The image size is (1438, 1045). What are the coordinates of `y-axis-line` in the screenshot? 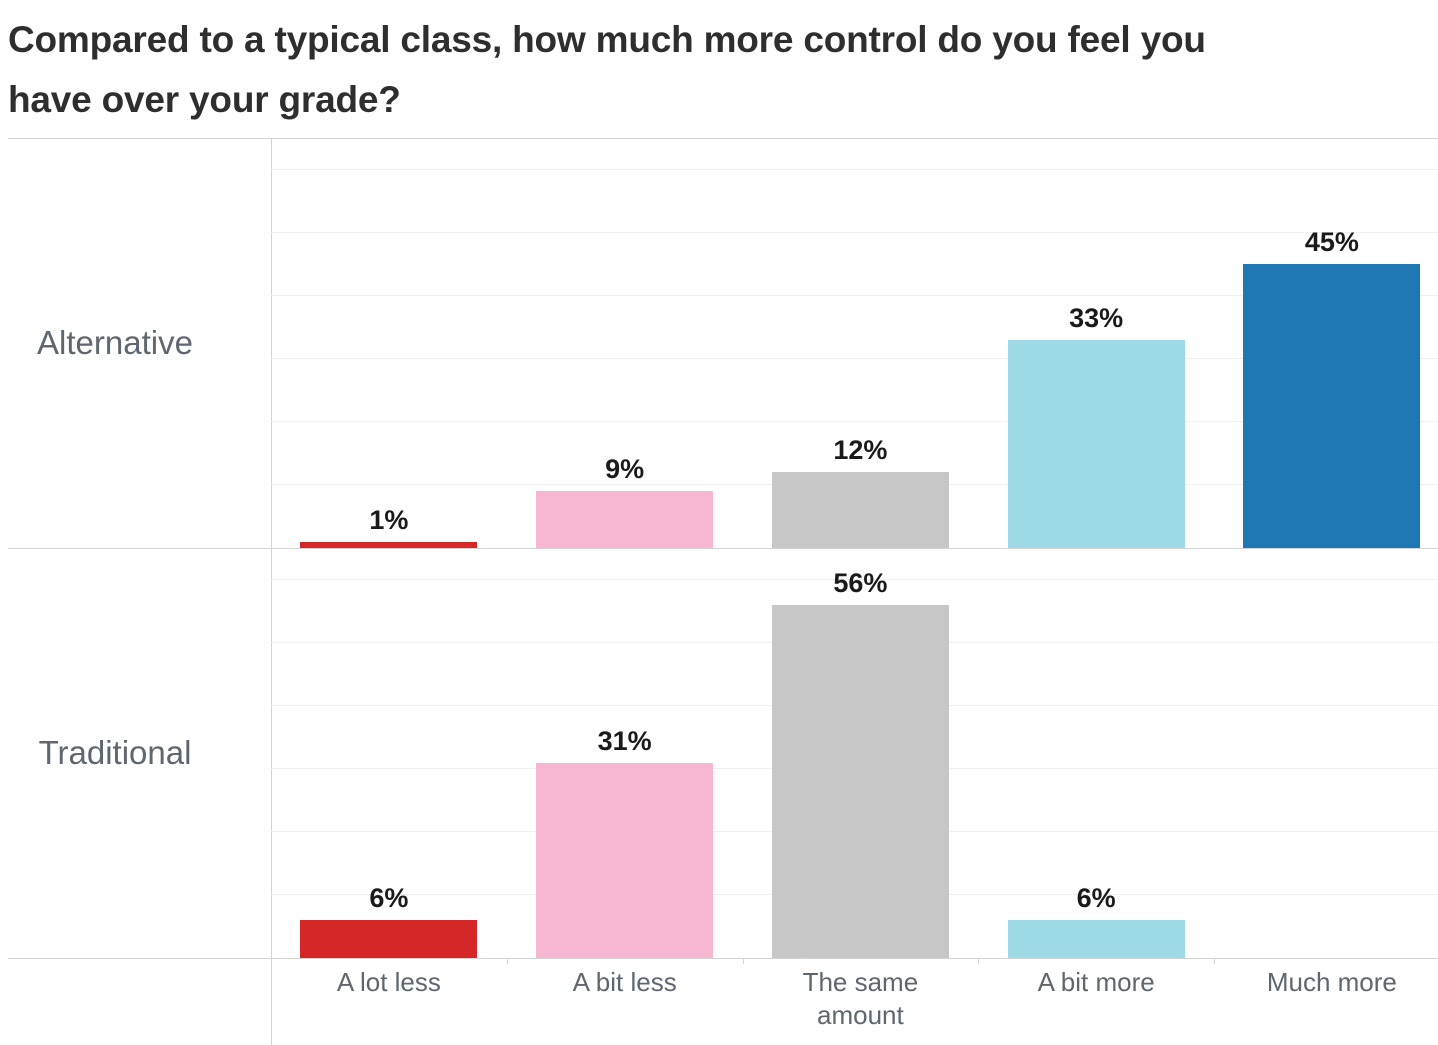 It's located at (271, 591).